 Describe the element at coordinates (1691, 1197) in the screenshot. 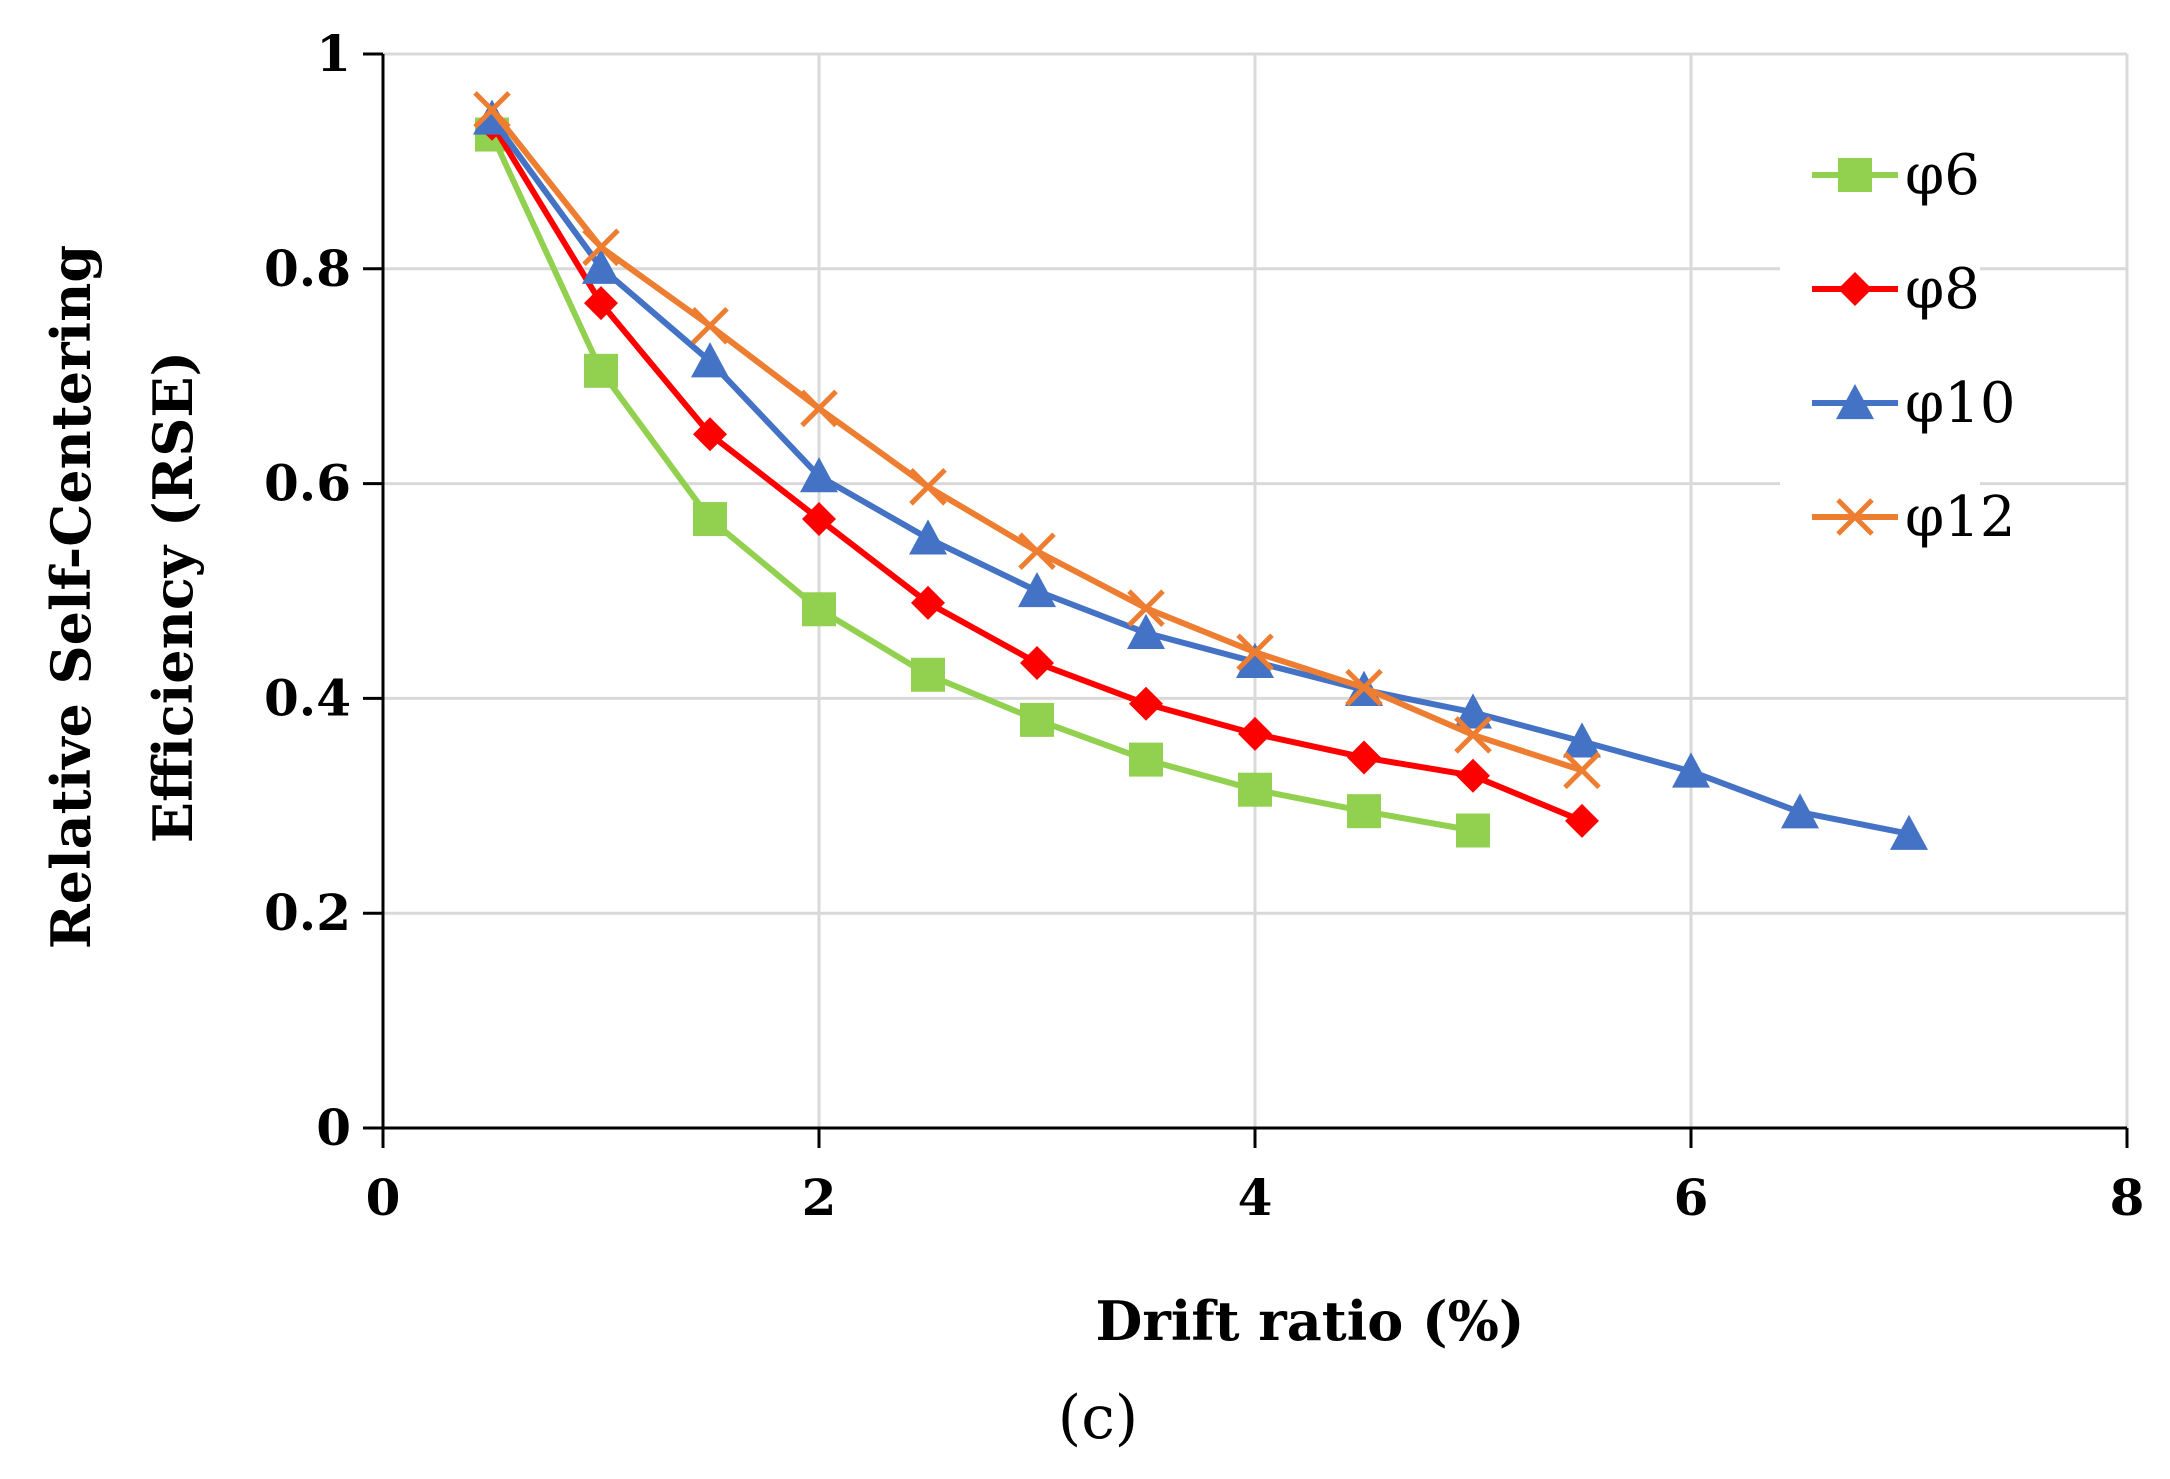

I see `x-tick-label: 6` at that location.